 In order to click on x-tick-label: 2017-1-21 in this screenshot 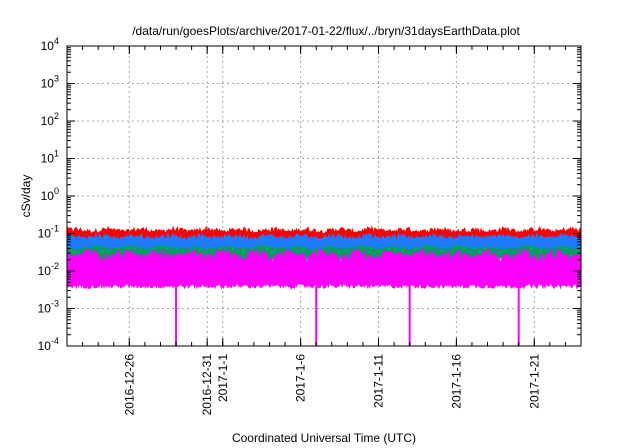, I will do `click(534, 381)`.